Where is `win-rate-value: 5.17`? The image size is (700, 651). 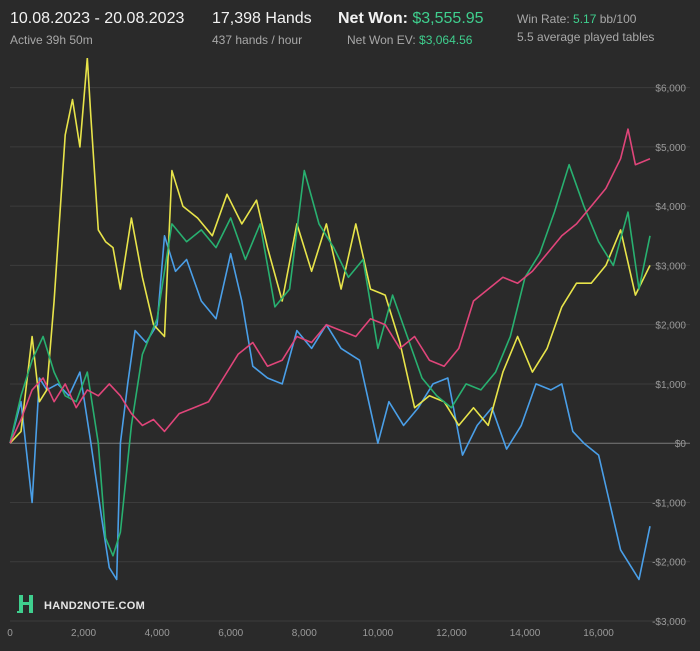
win-rate-value: 5.17 is located at coordinates (585, 19).